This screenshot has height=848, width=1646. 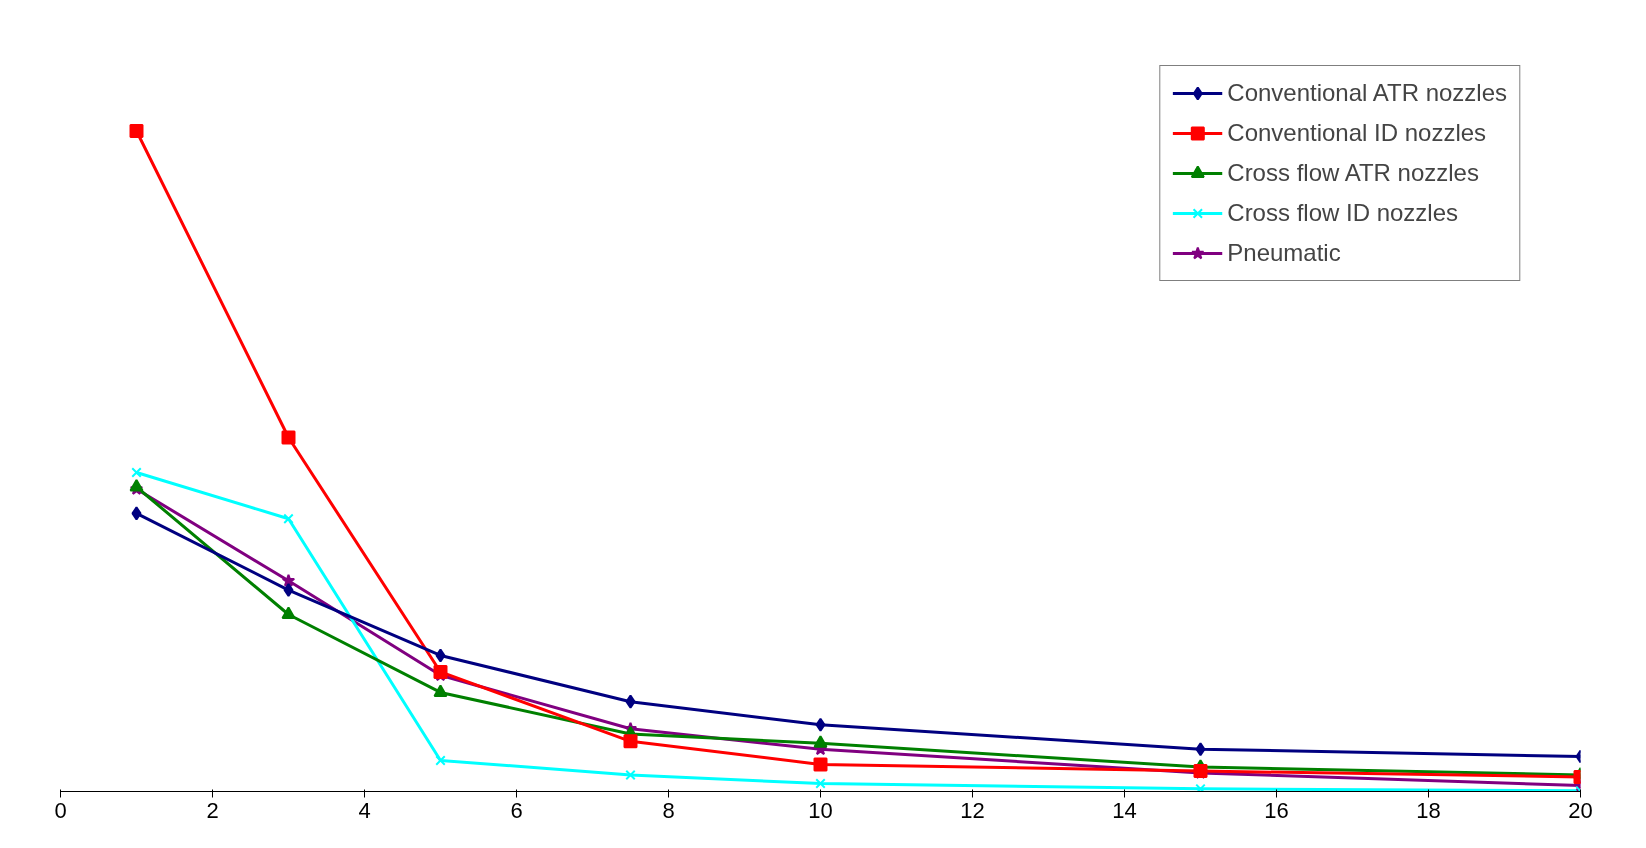 What do you see at coordinates (60, 810) in the screenshot?
I see `x-tick-label: 0` at bounding box center [60, 810].